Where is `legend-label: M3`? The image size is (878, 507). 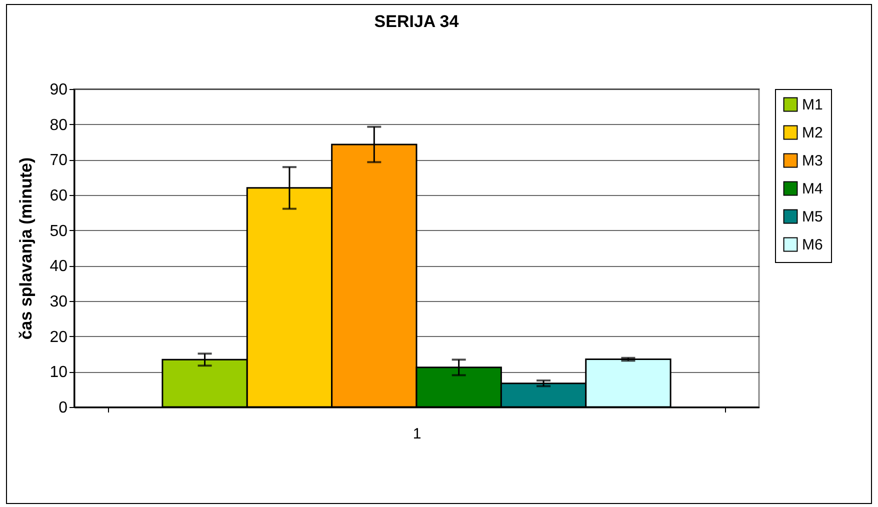
legend-label: M3 is located at coordinates (812, 161).